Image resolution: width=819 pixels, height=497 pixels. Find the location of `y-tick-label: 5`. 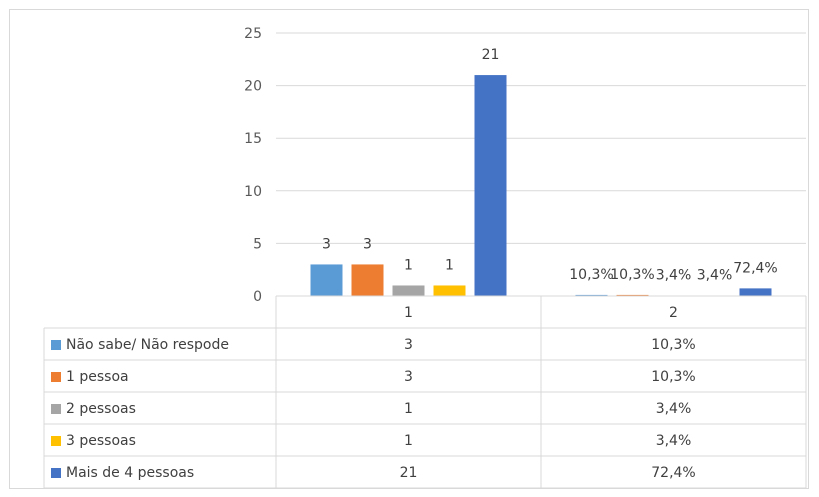

y-tick-label: 5 is located at coordinates (257, 244).